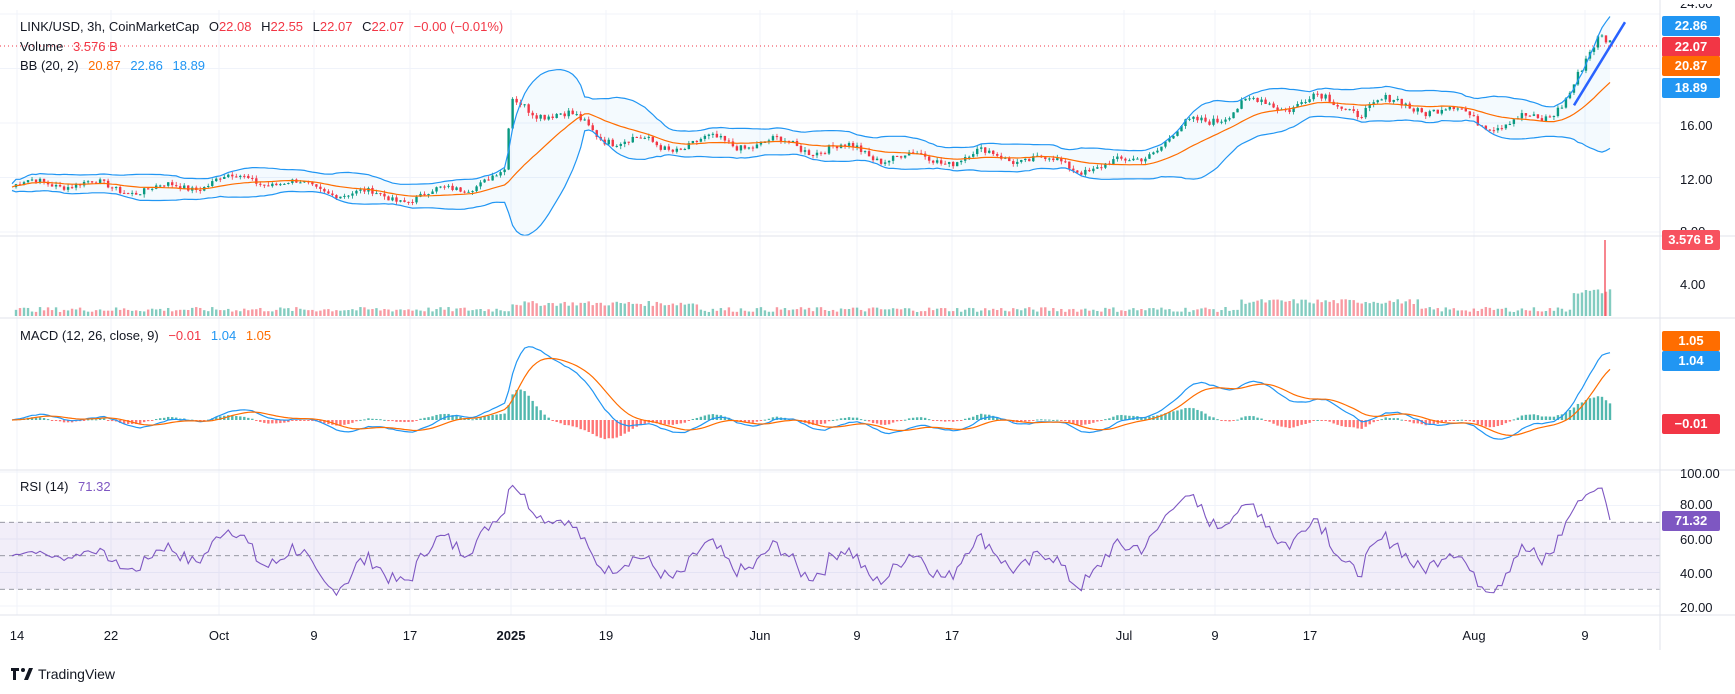  Describe the element at coordinates (1696, 573) in the screenshot. I see `rsi-tick-40: 40.00` at that location.